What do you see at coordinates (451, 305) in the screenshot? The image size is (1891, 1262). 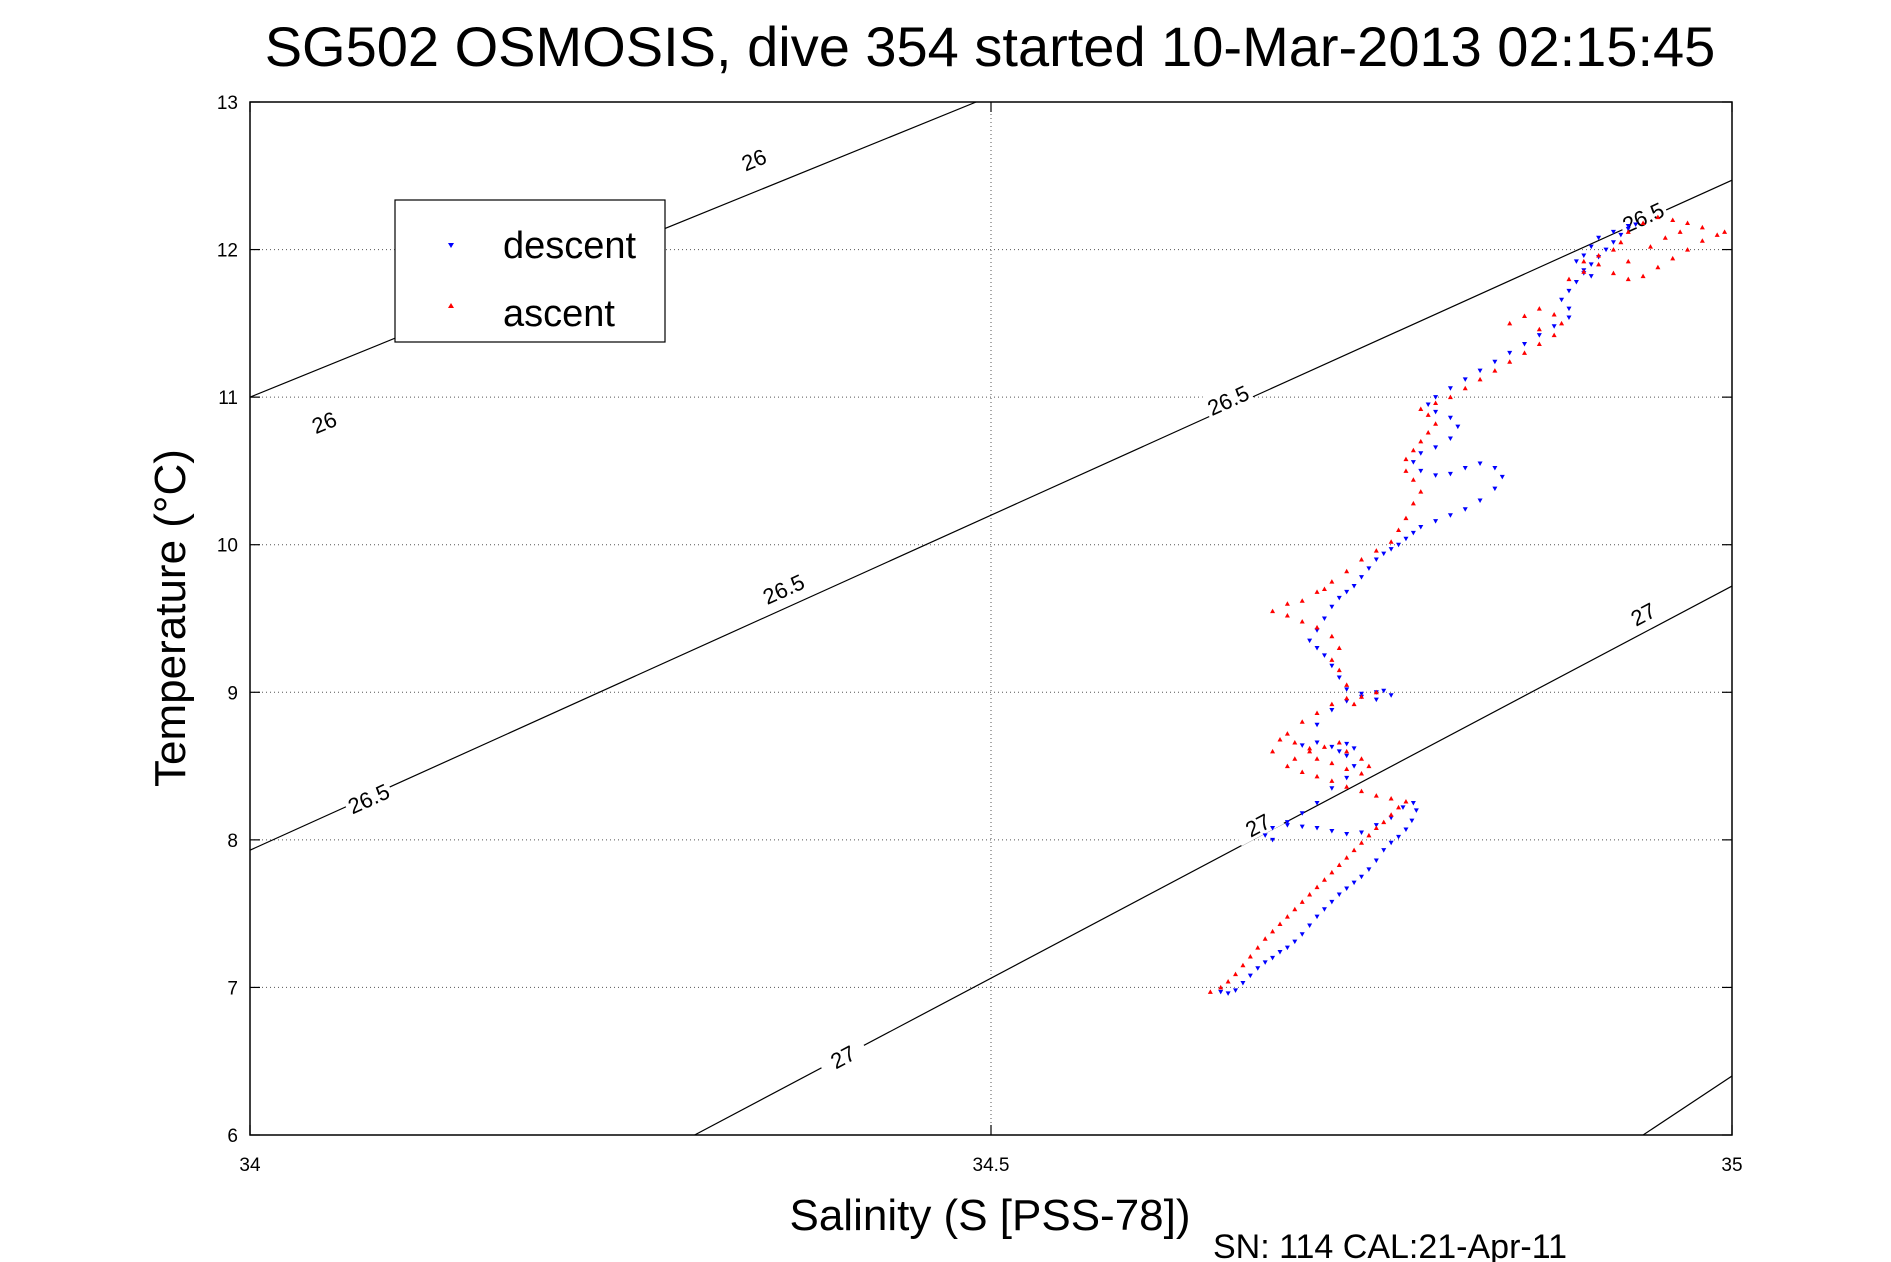 I see `legend-ascent-marker` at bounding box center [451, 305].